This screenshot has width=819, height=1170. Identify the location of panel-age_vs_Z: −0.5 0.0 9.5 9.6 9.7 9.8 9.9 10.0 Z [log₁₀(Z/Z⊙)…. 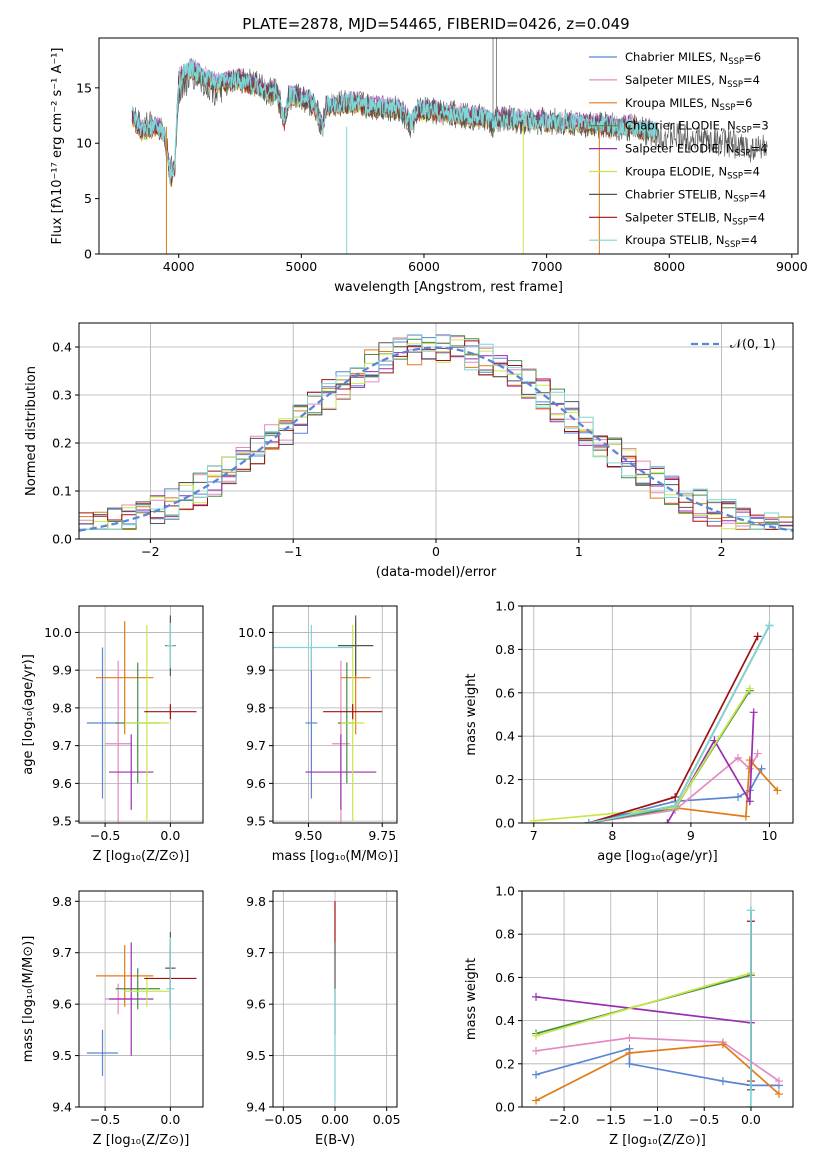
(112, 734).